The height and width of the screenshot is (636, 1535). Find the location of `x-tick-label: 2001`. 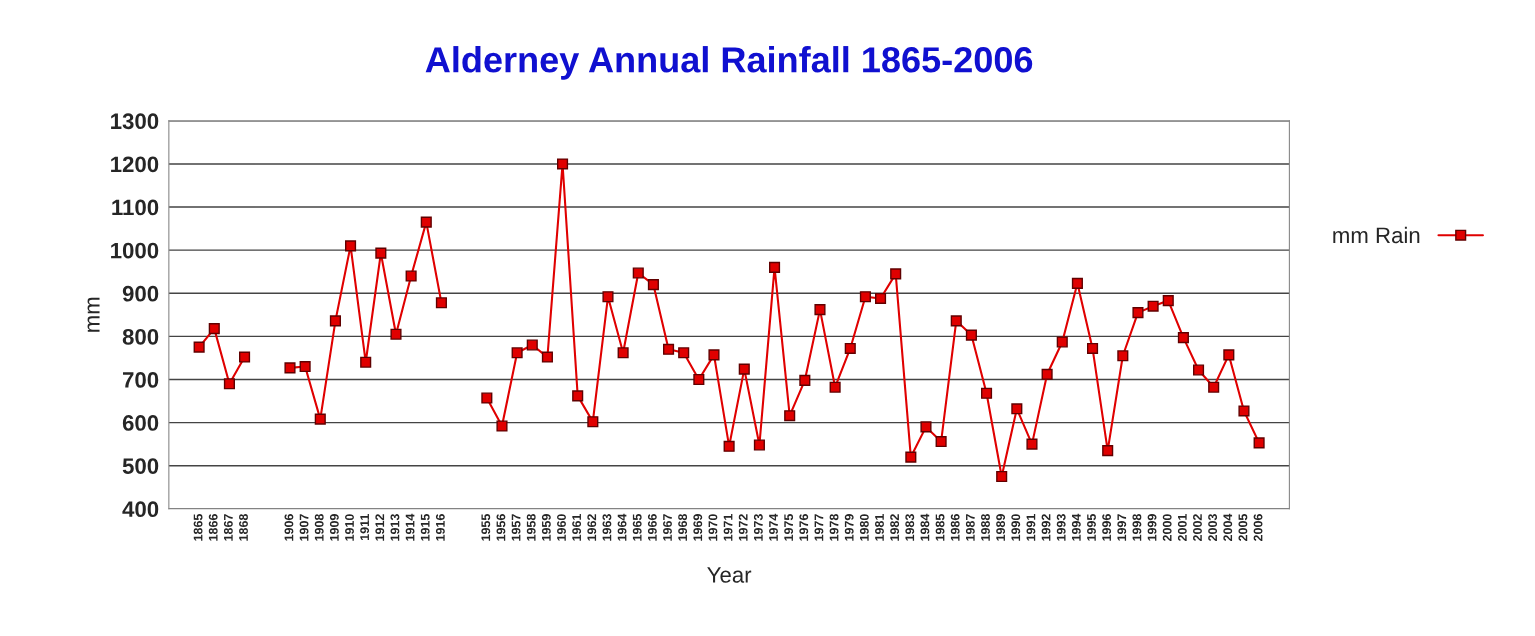

x-tick-label: 2001 is located at coordinates (1182, 528).